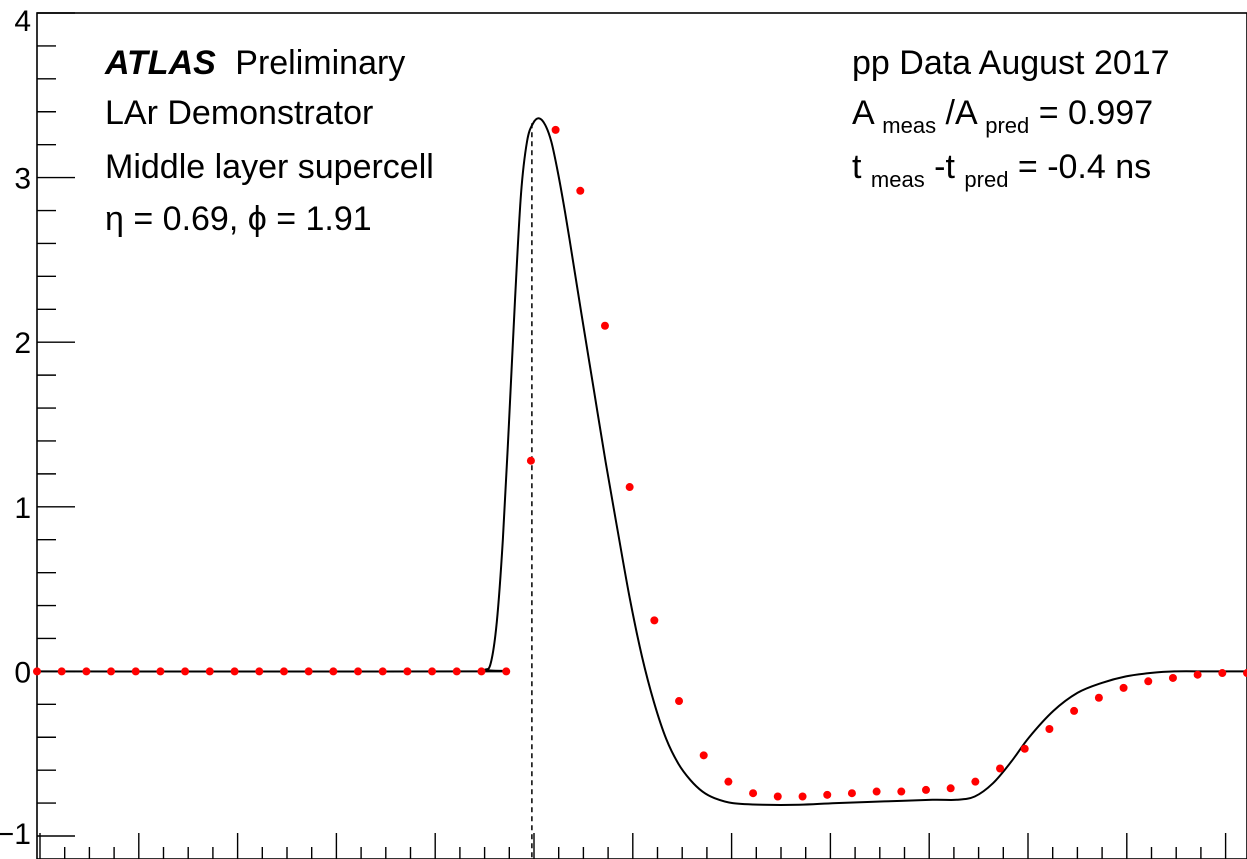 The width and height of the screenshot is (1247, 859). Describe the element at coordinates (909, 125) in the screenshot. I see `ratio-meas-sub: meas` at that location.